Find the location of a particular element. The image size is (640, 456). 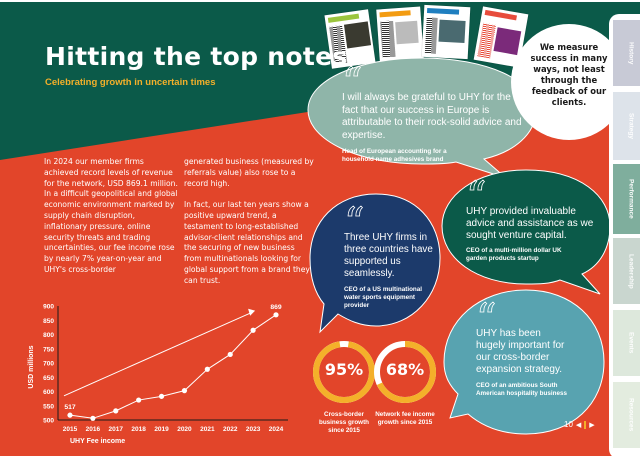

svg-text: 2017 is located at coordinates (116, 429).